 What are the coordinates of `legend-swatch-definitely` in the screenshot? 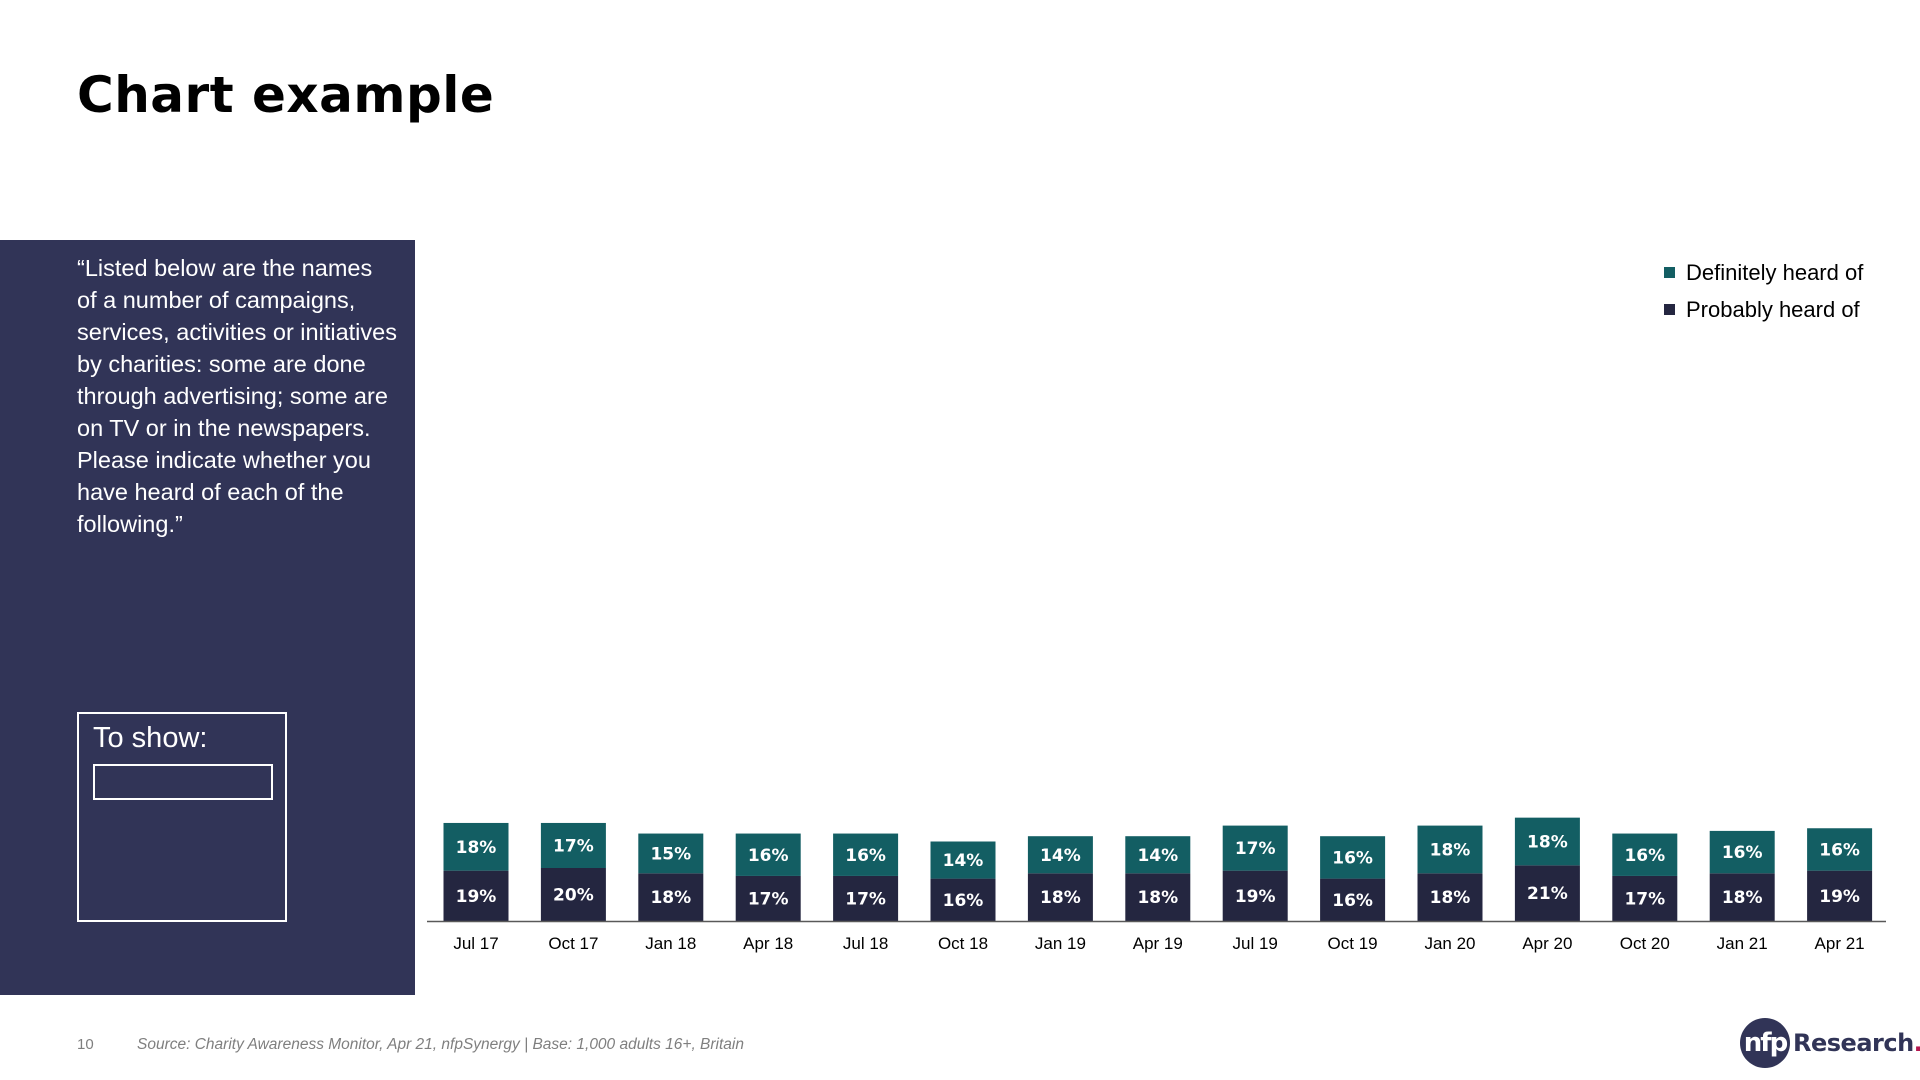 It's located at (1669, 272).